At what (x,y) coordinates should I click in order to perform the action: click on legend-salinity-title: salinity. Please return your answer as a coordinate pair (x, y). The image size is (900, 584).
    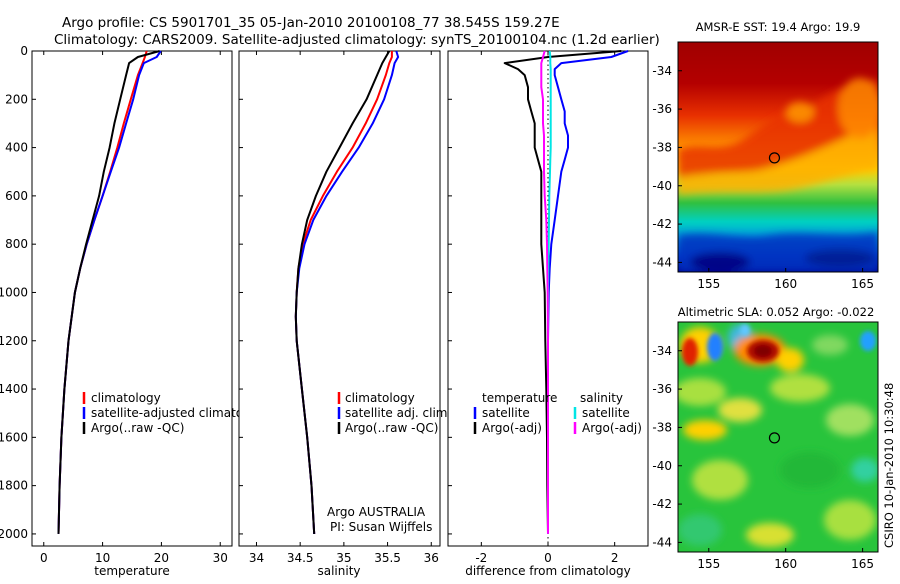
    Looking at the image, I should click on (601, 398).